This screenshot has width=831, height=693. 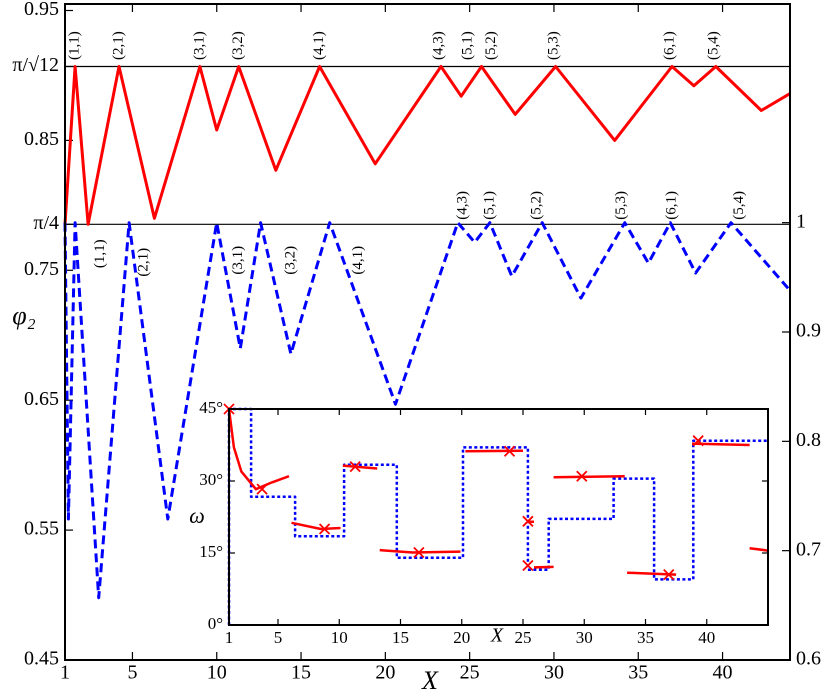 I want to click on y2-tick-label: 0.7, so click(x=808, y=549).